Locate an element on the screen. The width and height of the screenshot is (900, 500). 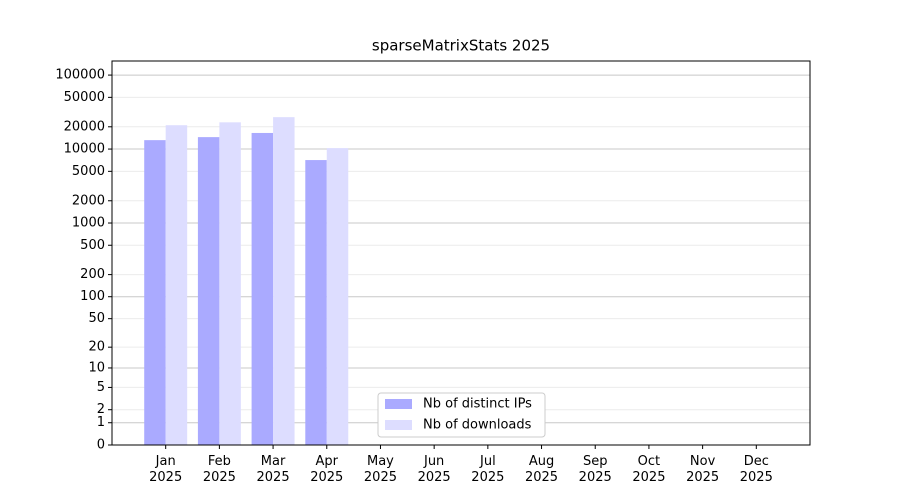
x-tick-label: Jul 2025 is located at coordinates (488, 469).